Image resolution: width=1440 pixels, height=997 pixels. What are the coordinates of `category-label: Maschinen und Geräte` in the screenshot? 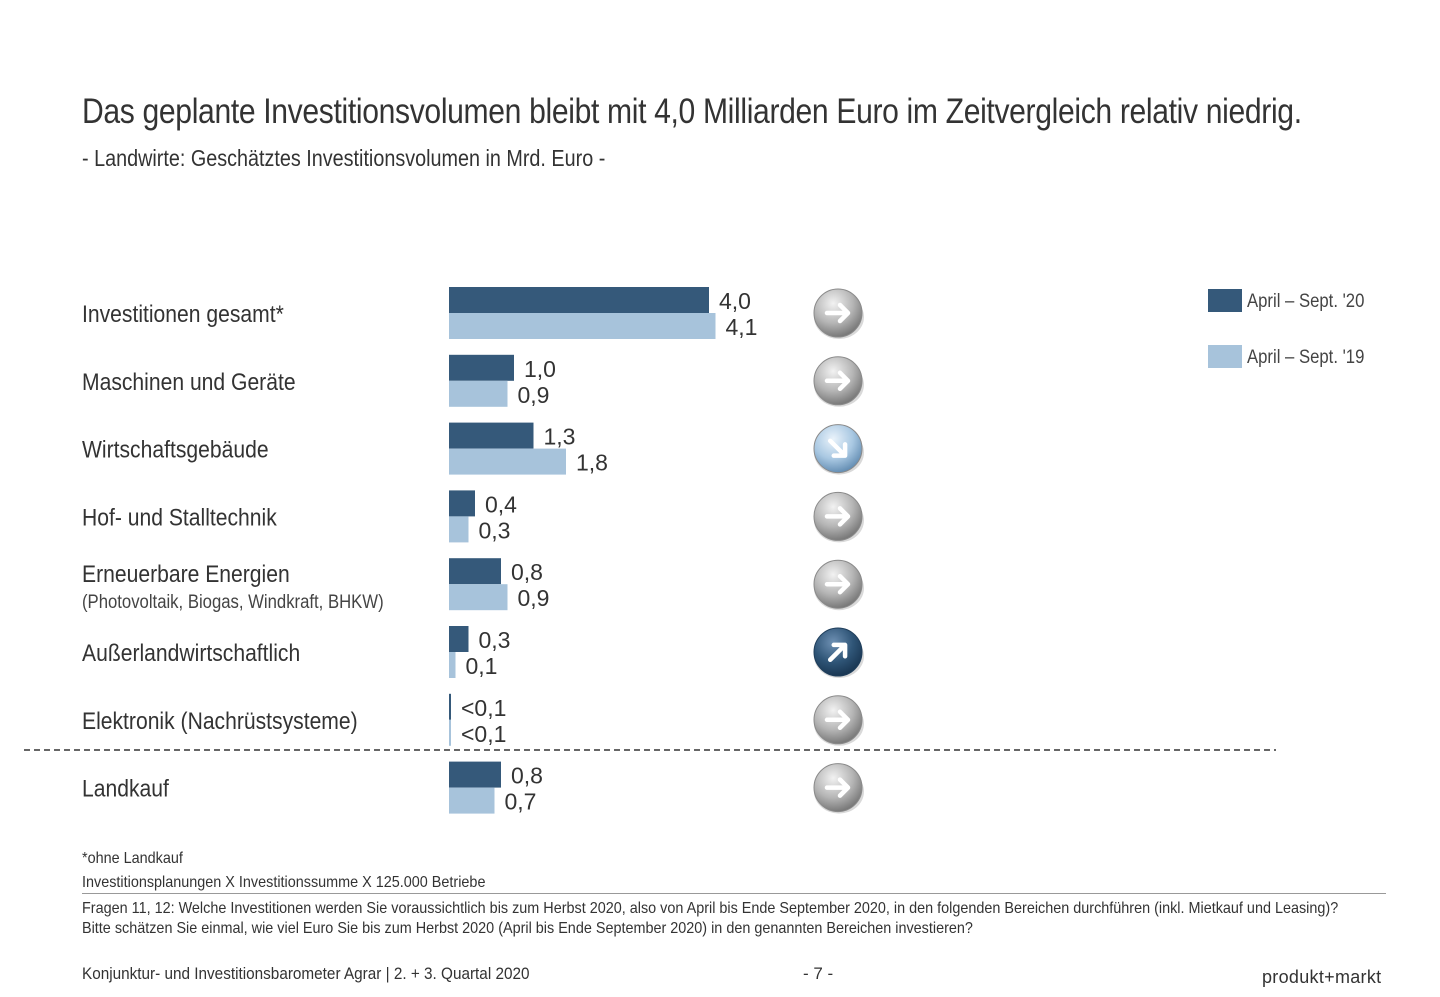 It's located at (189, 382).